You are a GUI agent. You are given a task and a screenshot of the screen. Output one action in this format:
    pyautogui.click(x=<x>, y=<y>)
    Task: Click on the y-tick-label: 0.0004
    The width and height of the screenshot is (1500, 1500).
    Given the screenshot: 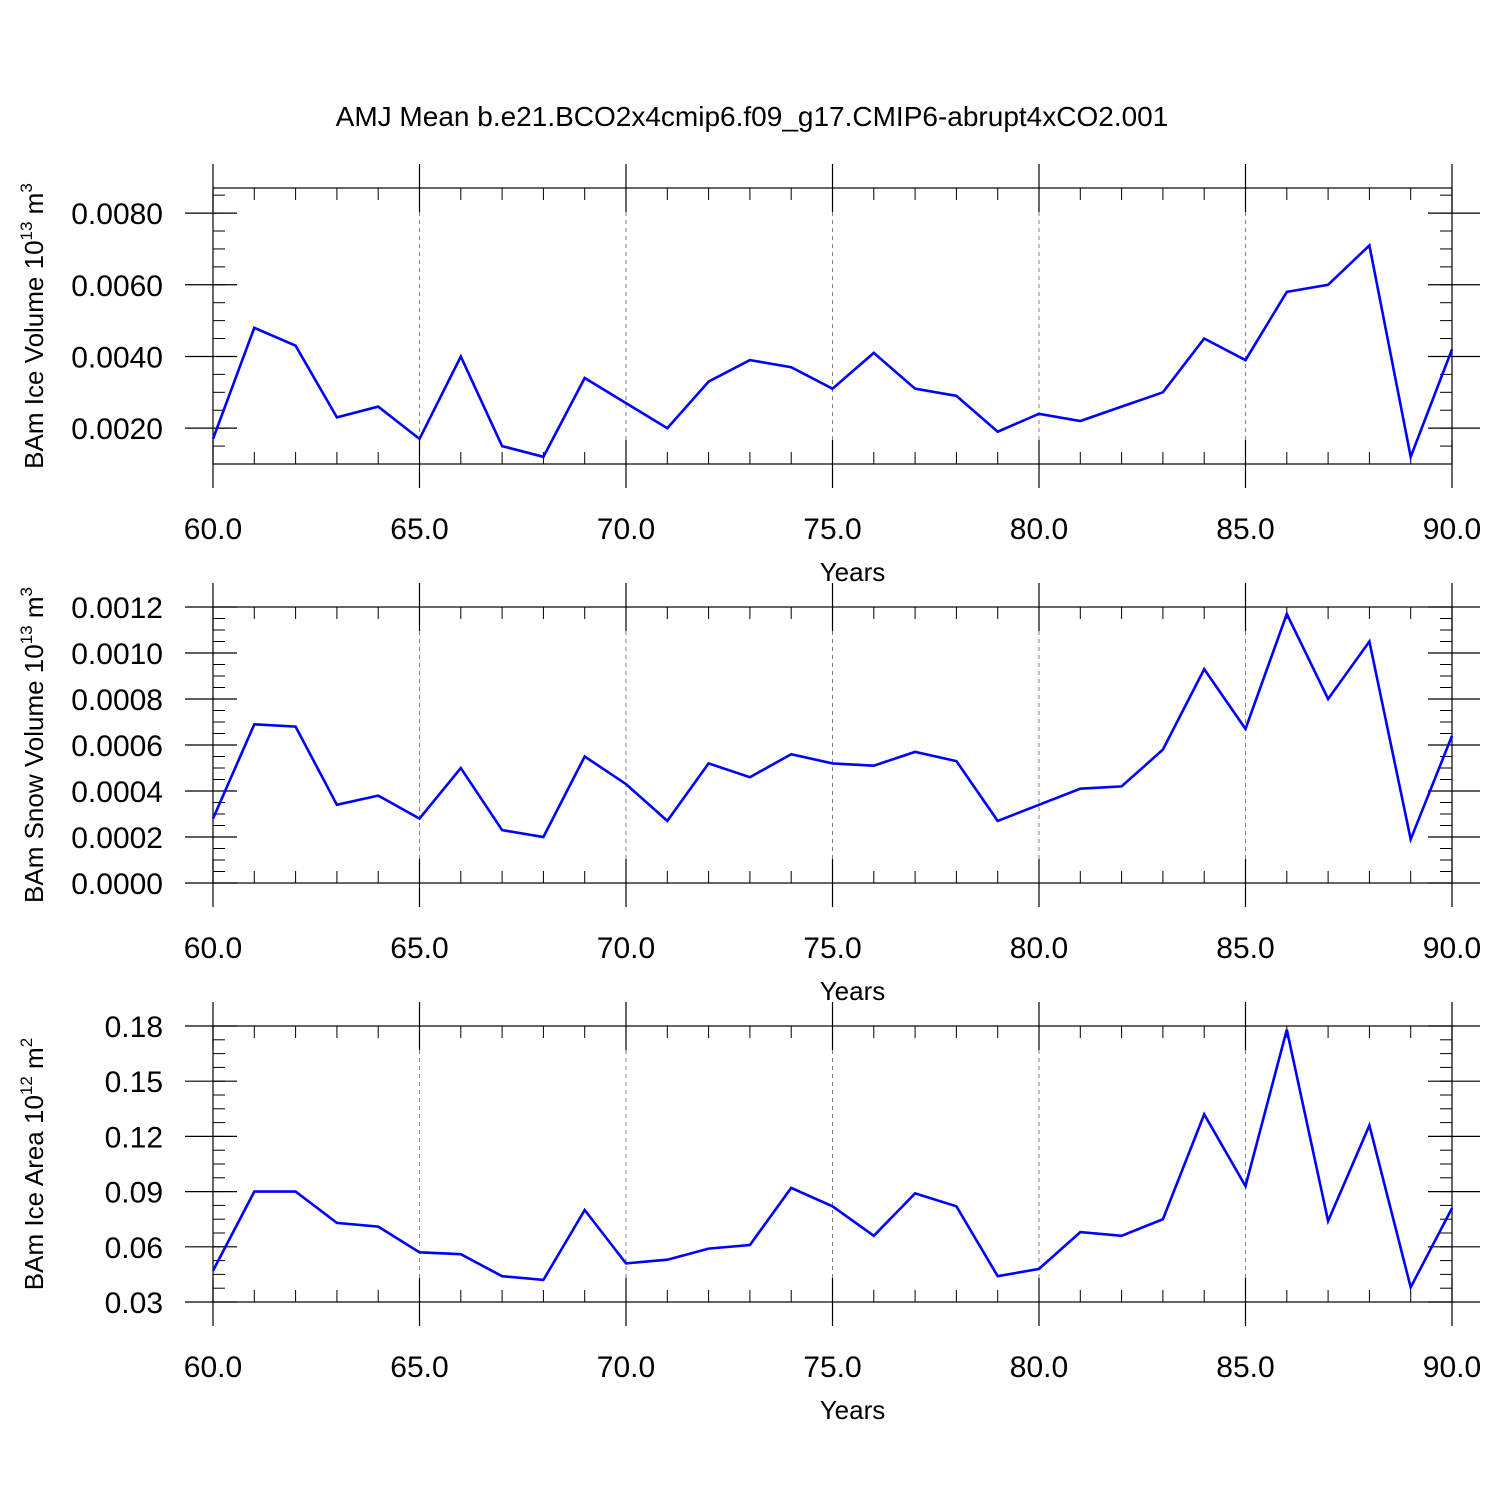 What is the action you would take?
    pyautogui.click(x=117, y=792)
    